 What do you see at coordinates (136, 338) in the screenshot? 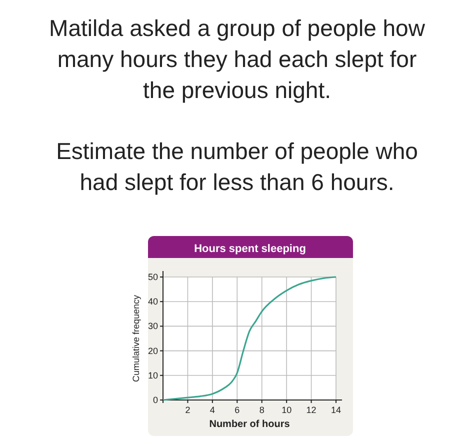
I see `y-axis-title: Cumulative frequency` at bounding box center [136, 338].